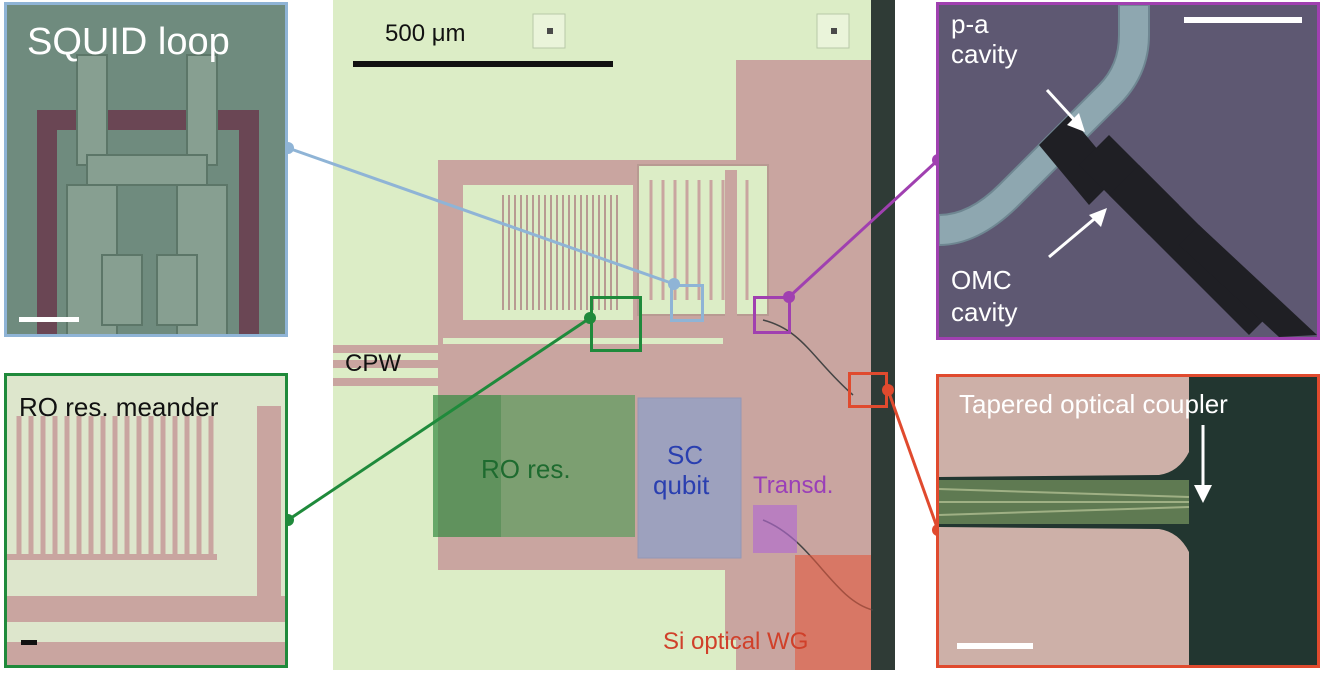  I want to click on squid-inset-drawing, so click(146, 169).